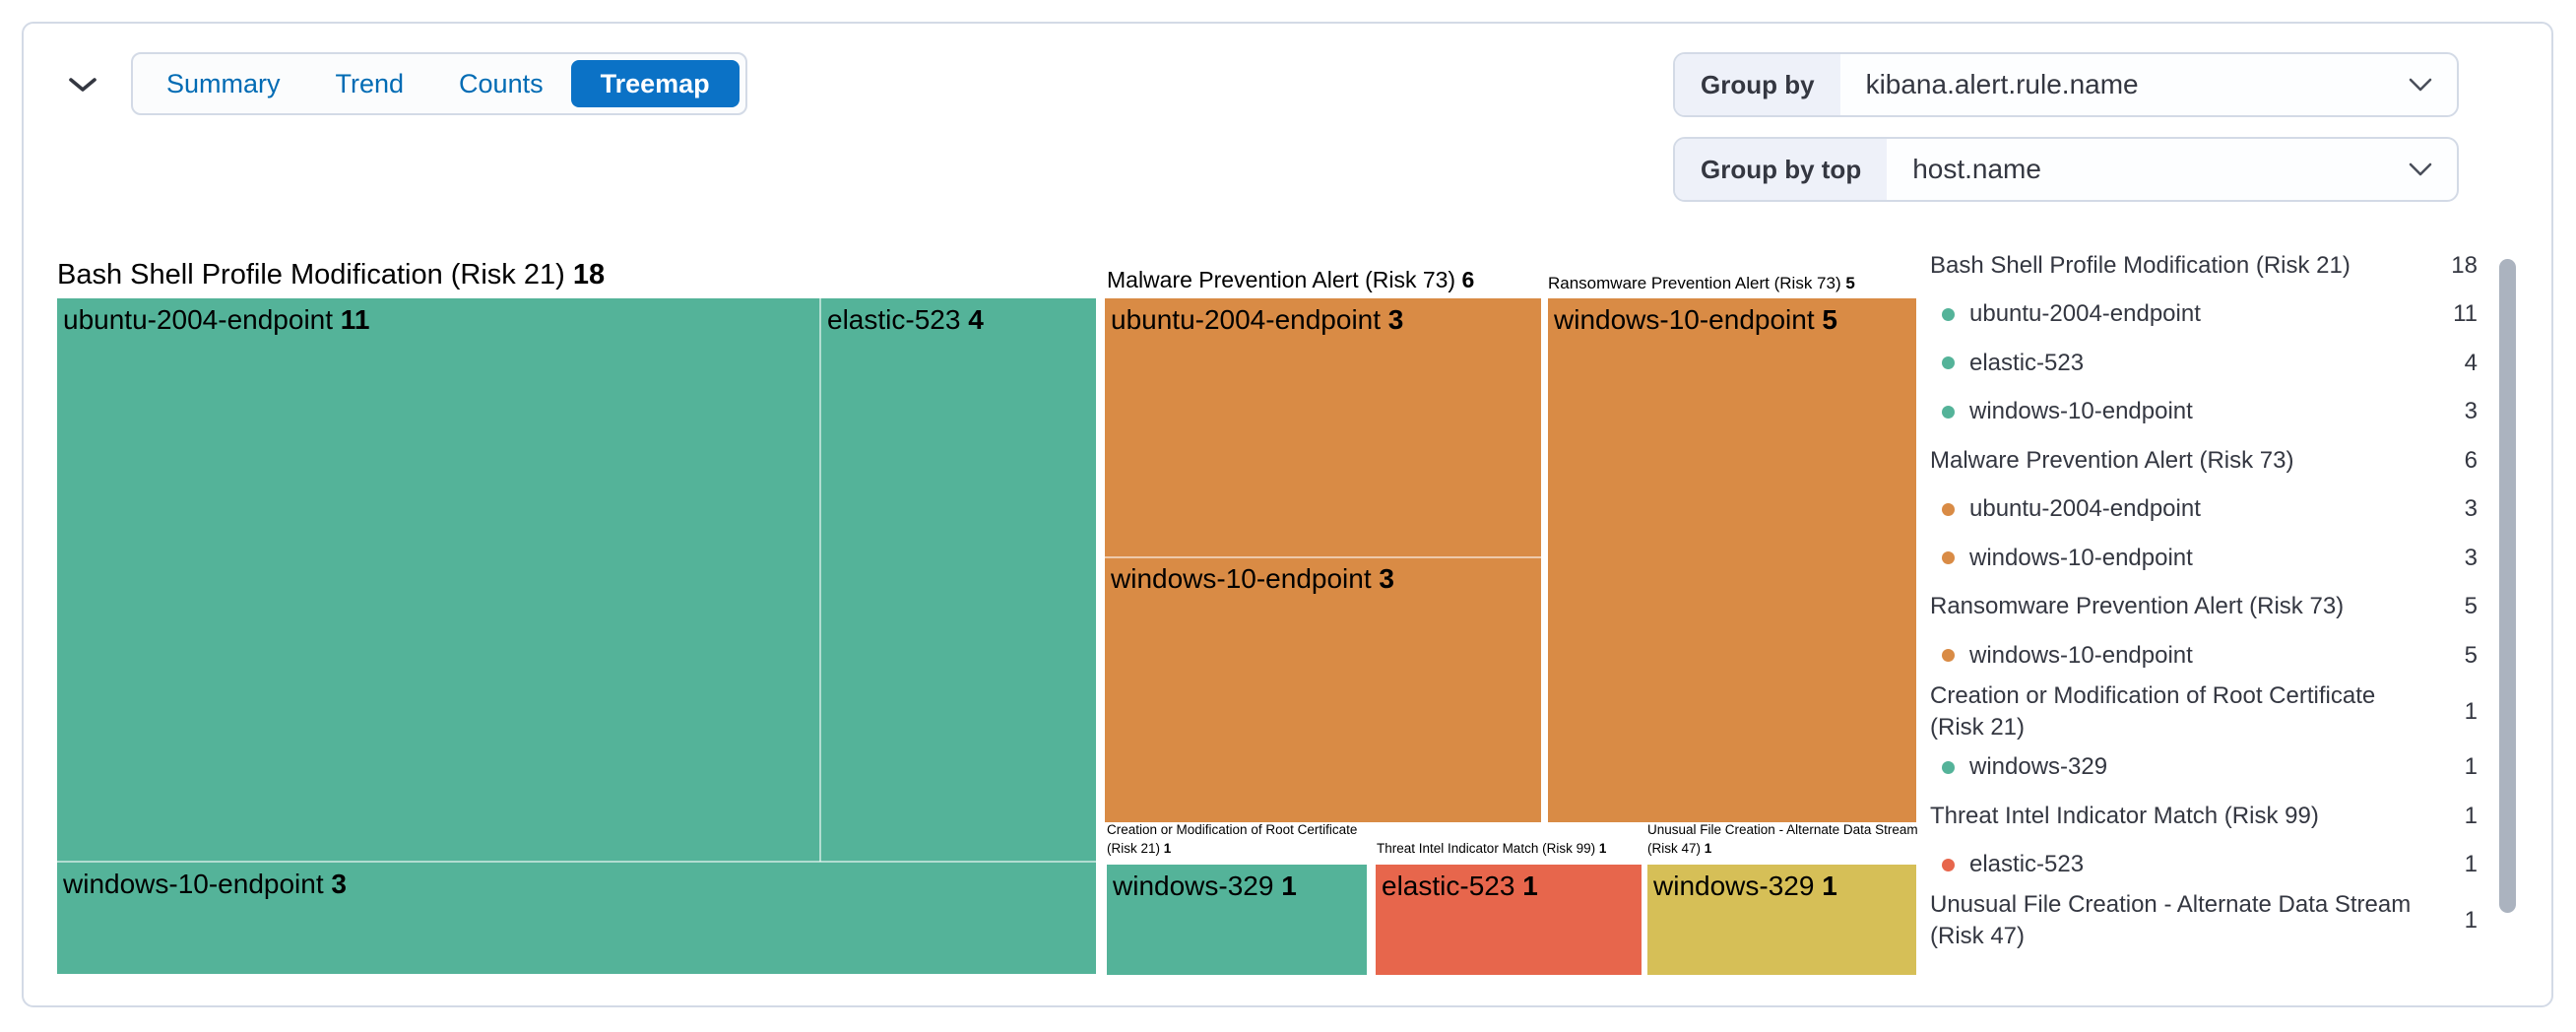 This screenshot has width=2576, height=1032. I want to click on view-mode-button-group: Summary Trend Counts Treemap, so click(439, 83).